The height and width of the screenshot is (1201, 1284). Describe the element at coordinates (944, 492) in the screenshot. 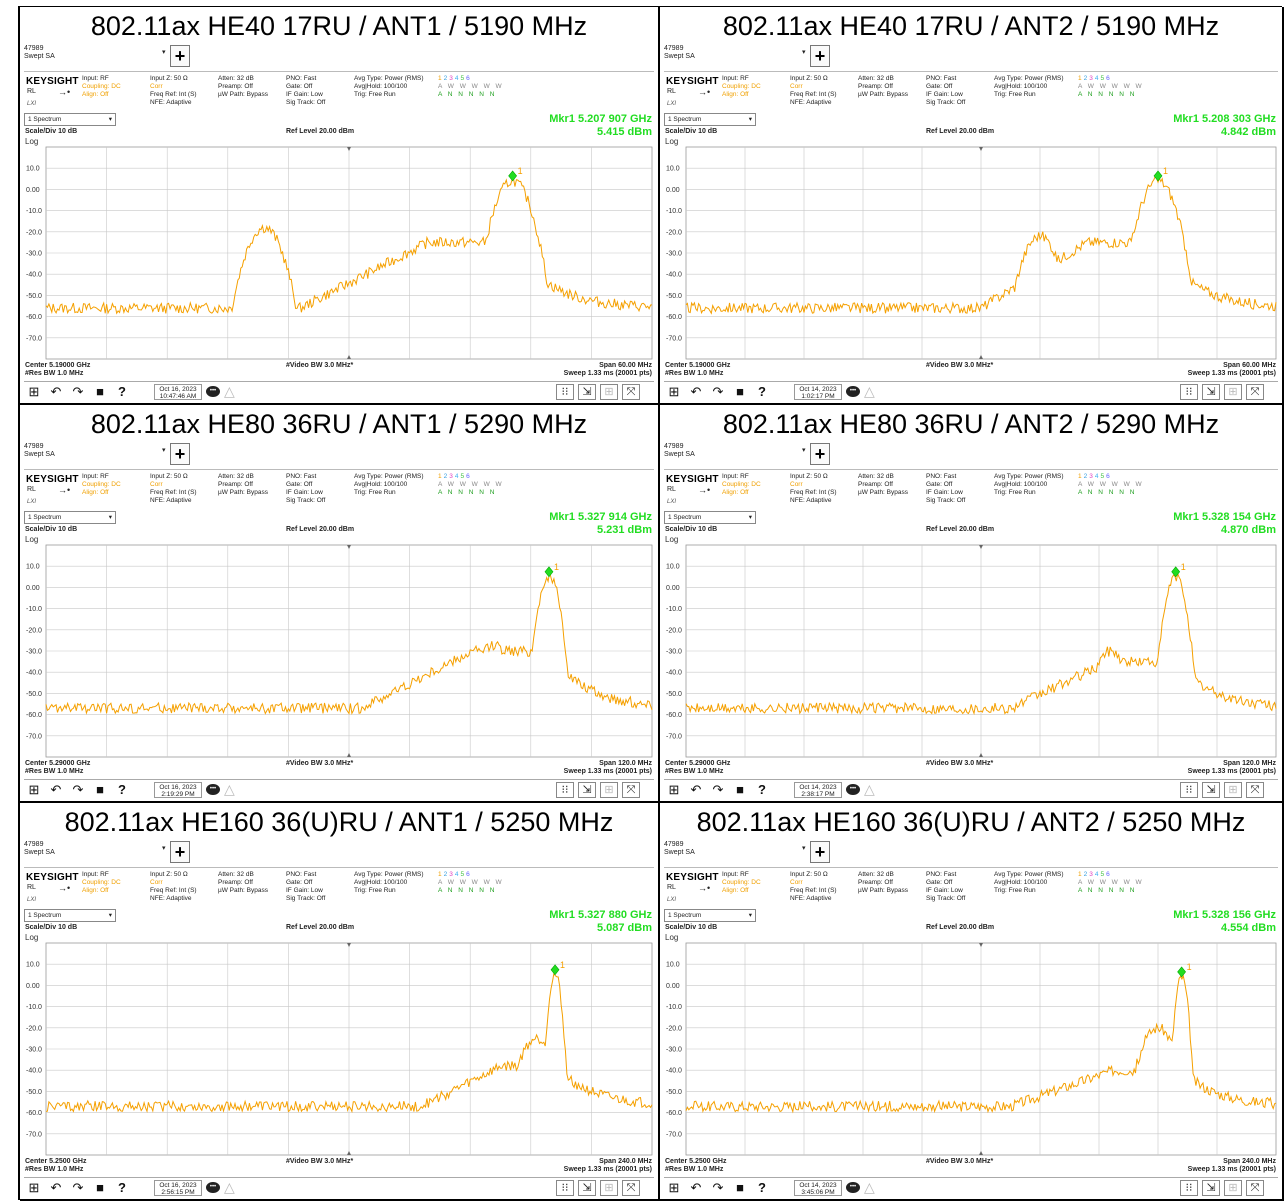

I see `if-gain-setting: IF Gain: Low` at that location.